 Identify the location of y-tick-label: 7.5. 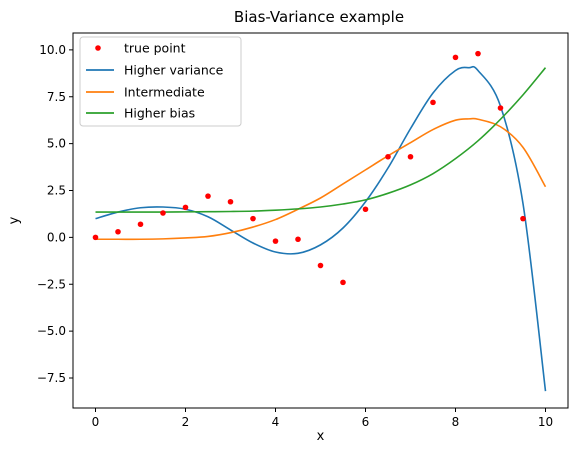
(56, 97).